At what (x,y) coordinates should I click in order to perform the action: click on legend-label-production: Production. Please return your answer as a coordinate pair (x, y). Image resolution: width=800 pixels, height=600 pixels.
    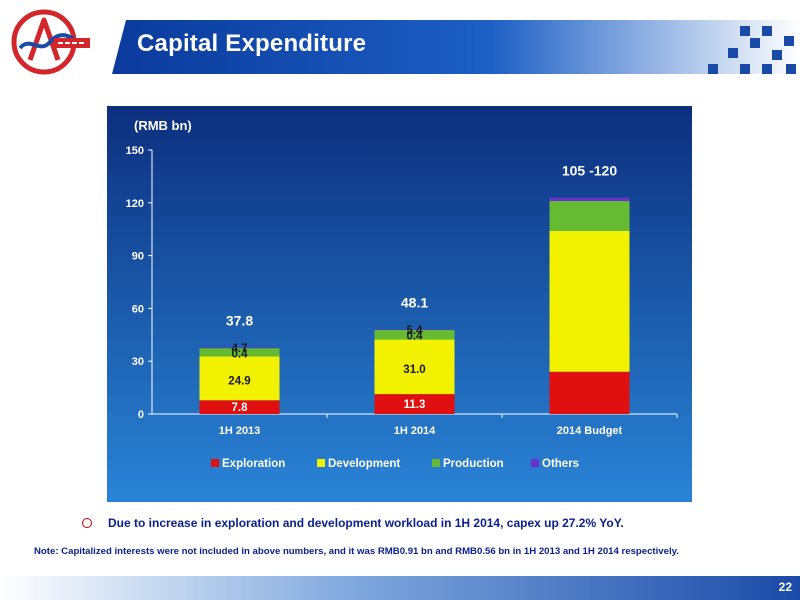
    Looking at the image, I should click on (473, 464).